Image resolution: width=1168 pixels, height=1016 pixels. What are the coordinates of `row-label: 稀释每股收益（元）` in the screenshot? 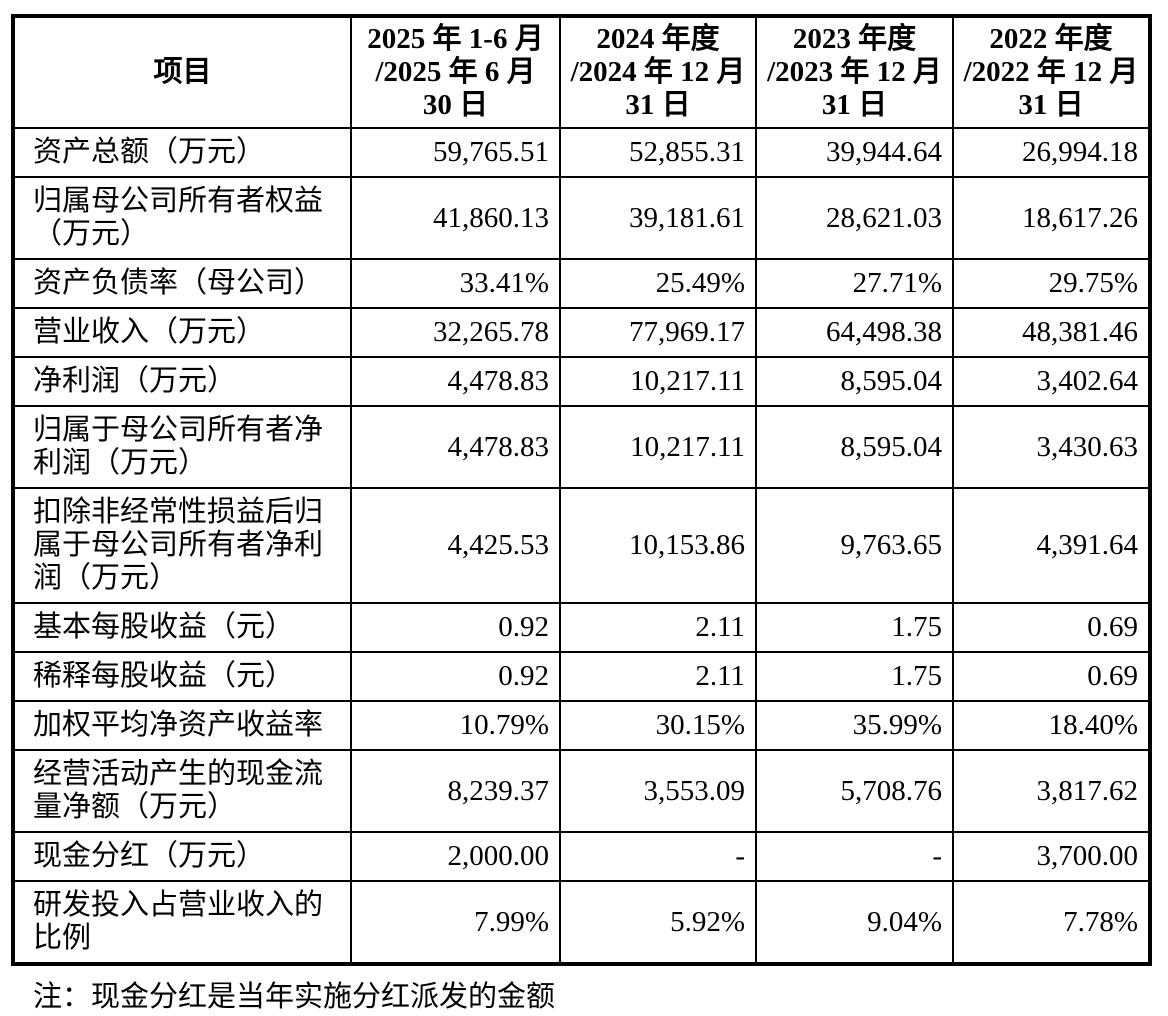 It's located at (182, 676).